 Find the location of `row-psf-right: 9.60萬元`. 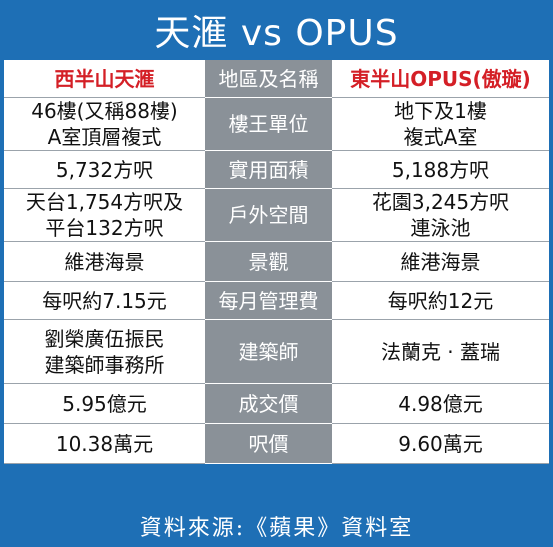

row-psf-right: 9.60萬元 is located at coordinates (440, 444).